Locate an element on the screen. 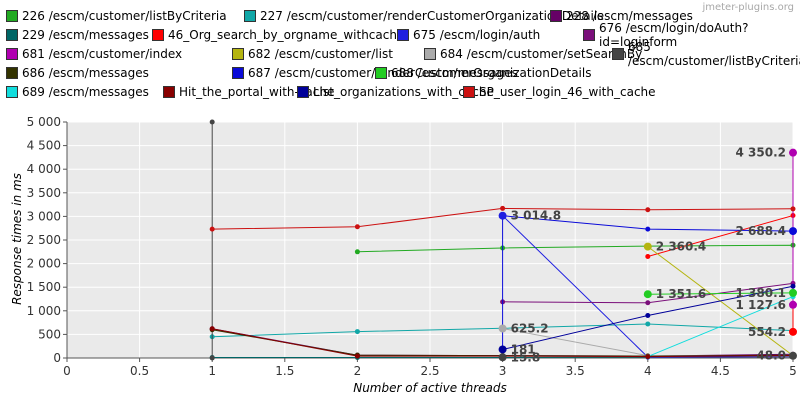 Image resolution: width=800 pixels, height=400 pixels. legend-item: 46_Org_search_by_orgname_withcache is located at coordinates (278, 35).